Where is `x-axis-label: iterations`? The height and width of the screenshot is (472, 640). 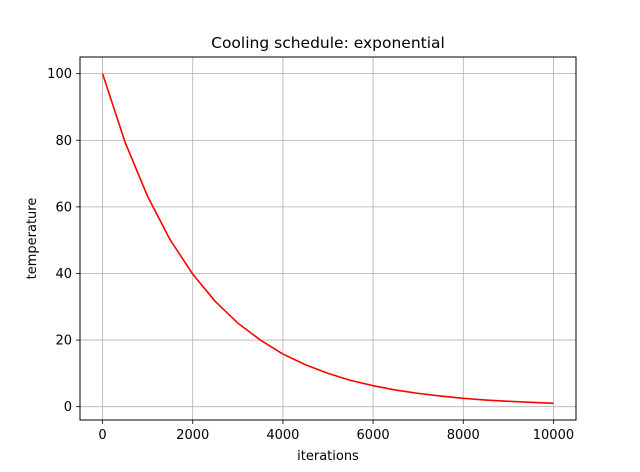 x-axis-label: iterations is located at coordinates (328, 456).